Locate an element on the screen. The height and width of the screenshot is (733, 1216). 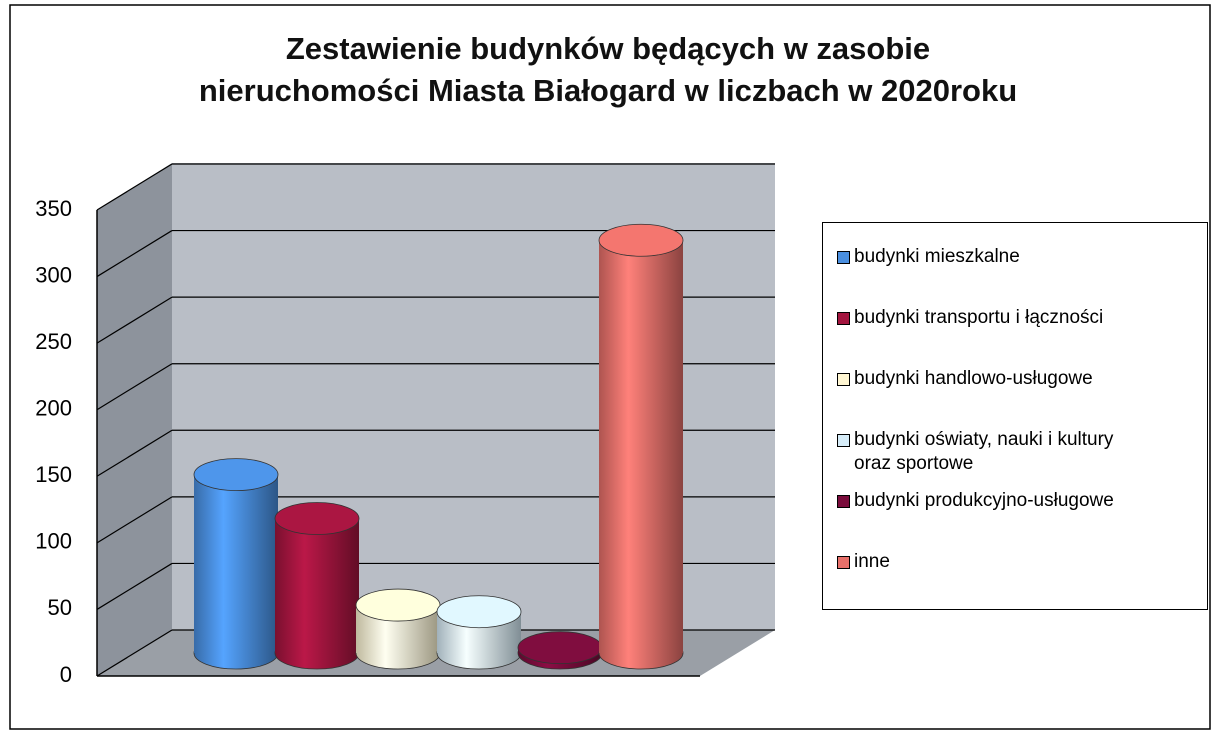
legend-label: budynki produkcyjno-usługowe is located at coordinates (984, 500).